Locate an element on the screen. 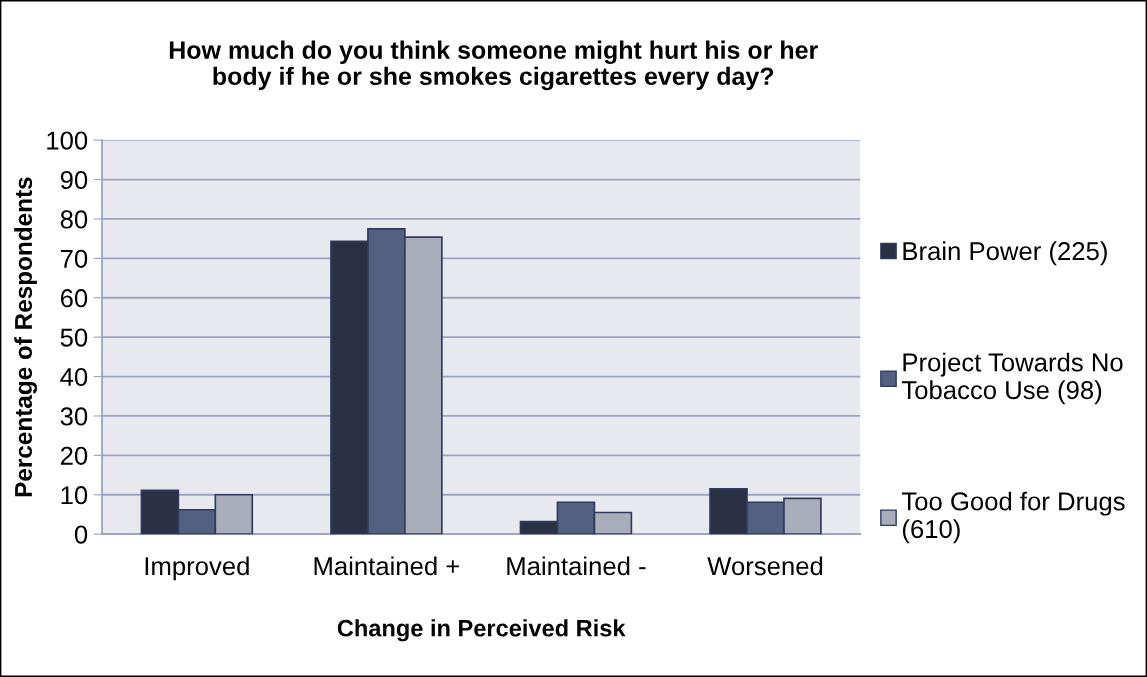  y-tick-label: 0 is located at coordinates (81, 534).